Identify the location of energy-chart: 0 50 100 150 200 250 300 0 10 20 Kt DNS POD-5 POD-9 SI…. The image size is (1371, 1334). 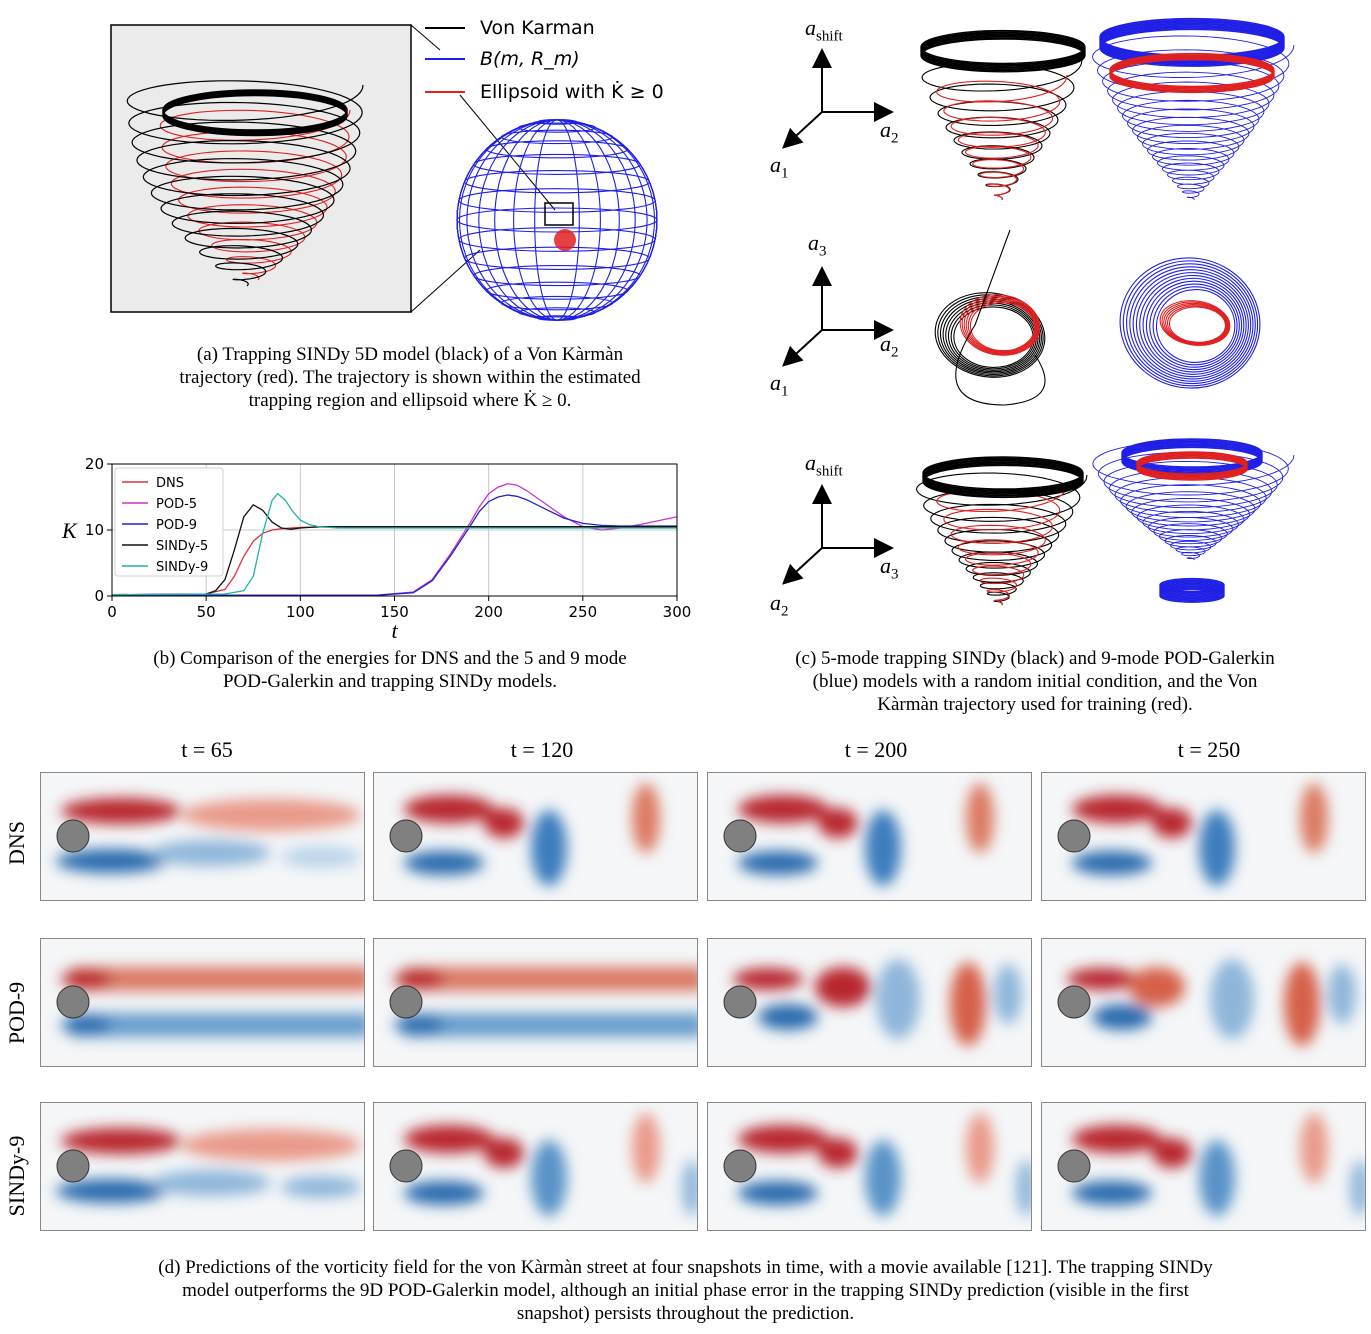
(376, 547).